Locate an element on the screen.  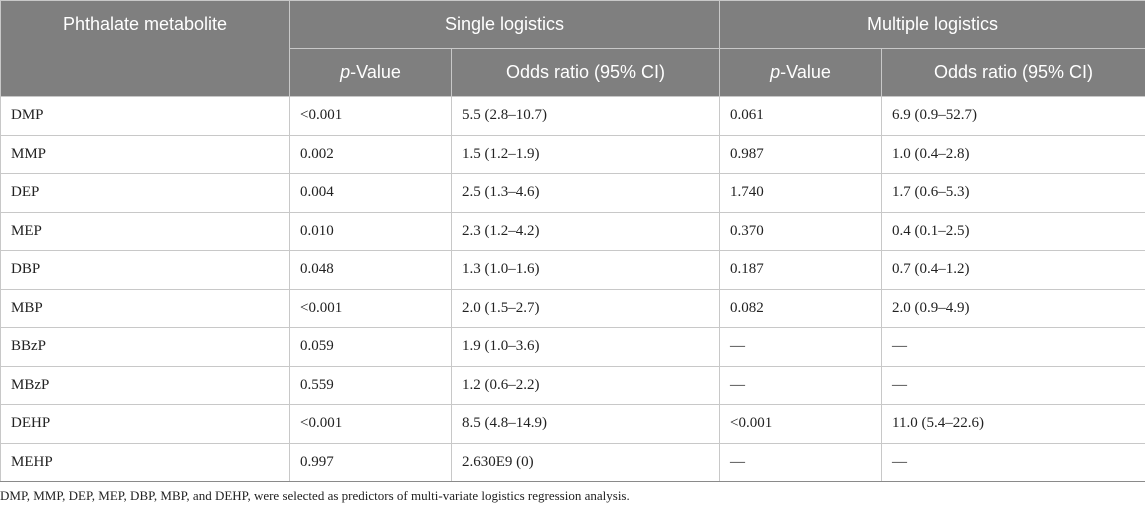
header-multiple-p-value: p-Value is located at coordinates (800, 72).